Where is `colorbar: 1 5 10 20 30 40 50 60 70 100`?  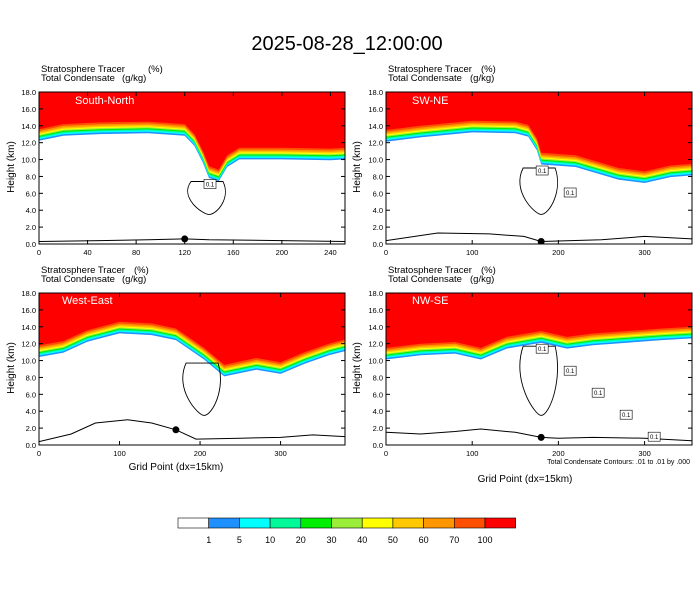 colorbar: 1 5 10 20 30 40 50 60 70 100 is located at coordinates (347, 531).